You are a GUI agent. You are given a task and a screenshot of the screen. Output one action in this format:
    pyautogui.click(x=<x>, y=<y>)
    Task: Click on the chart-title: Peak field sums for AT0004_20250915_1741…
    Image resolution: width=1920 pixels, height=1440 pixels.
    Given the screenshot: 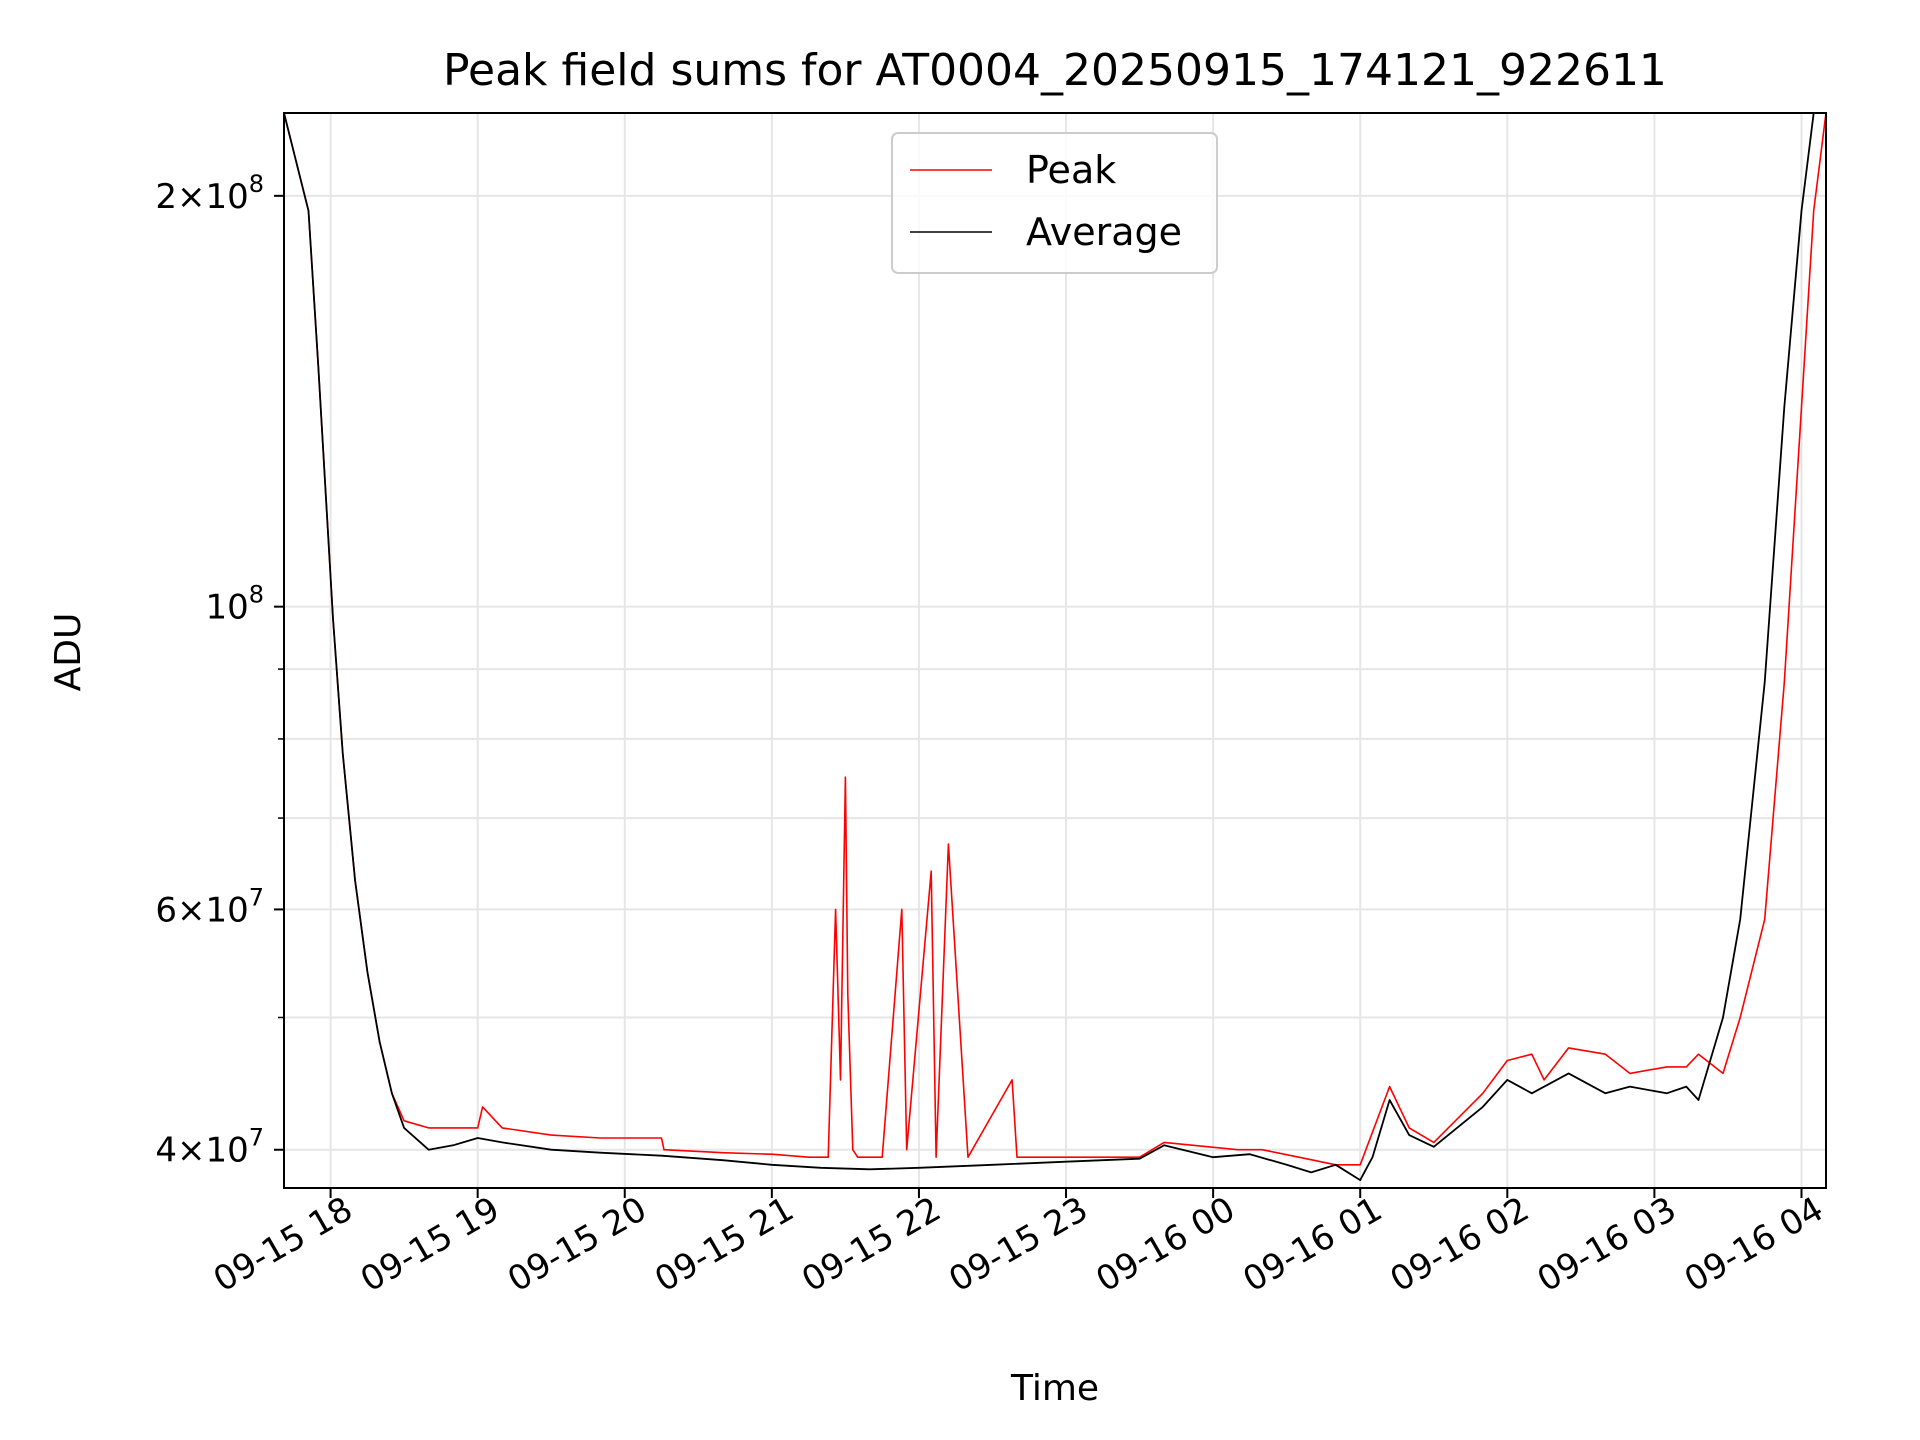 What is the action you would take?
    pyautogui.click(x=1055, y=70)
    